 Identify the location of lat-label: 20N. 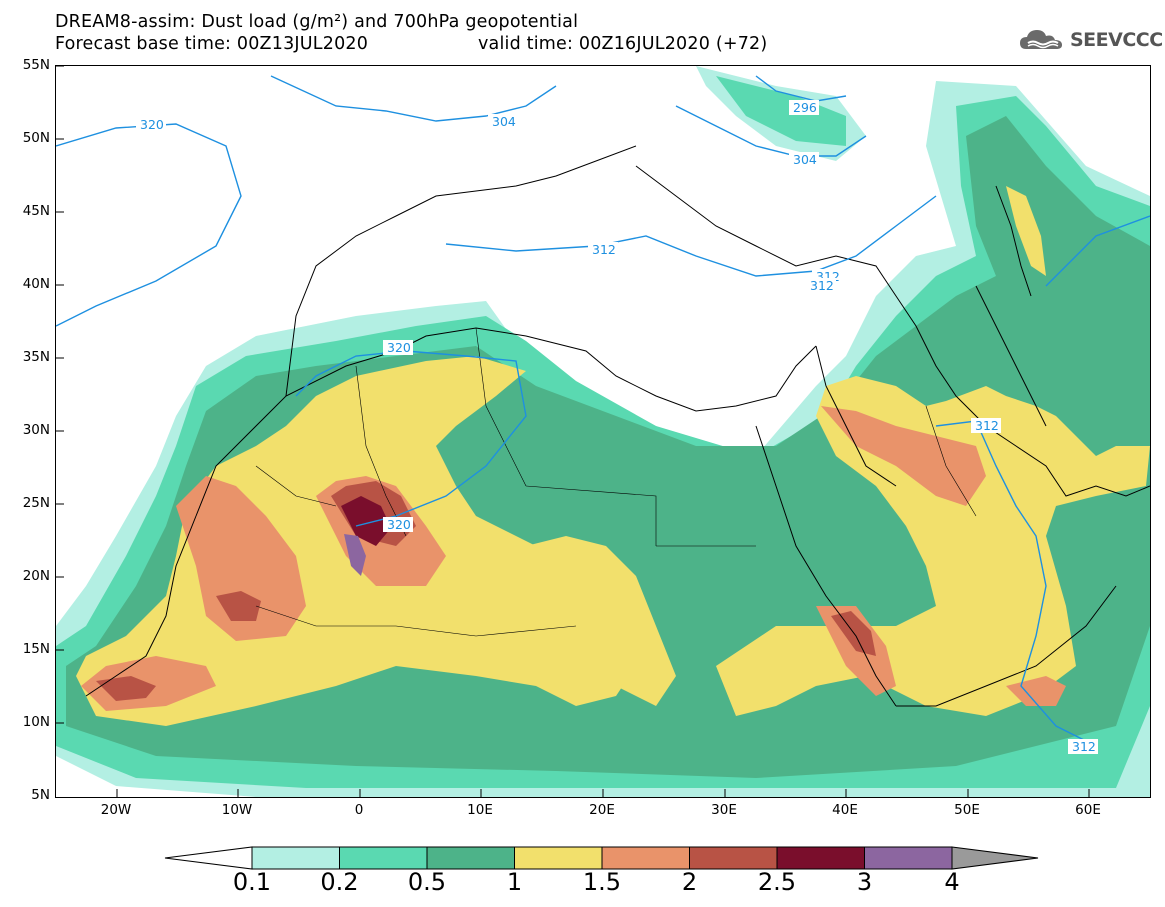
(36, 576).